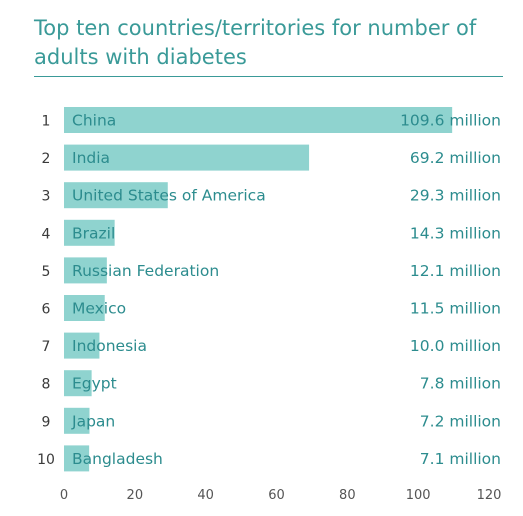 This screenshot has height=516, width=523. I want to click on category-label: Egypt, so click(94, 384).